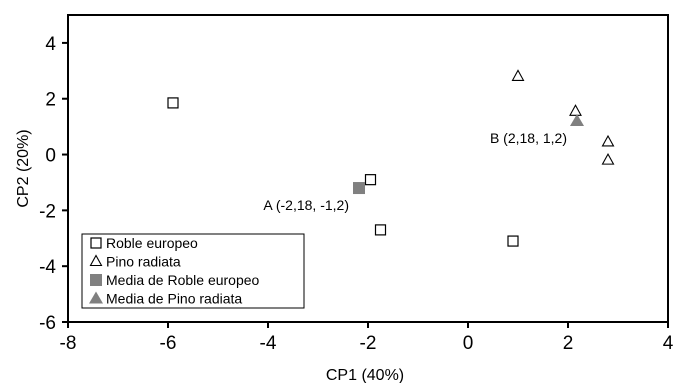 The width and height of the screenshot is (675, 383). Describe the element at coordinates (23, 168) in the screenshot. I see `y-axis-title: CP2 (20%)` at that location.